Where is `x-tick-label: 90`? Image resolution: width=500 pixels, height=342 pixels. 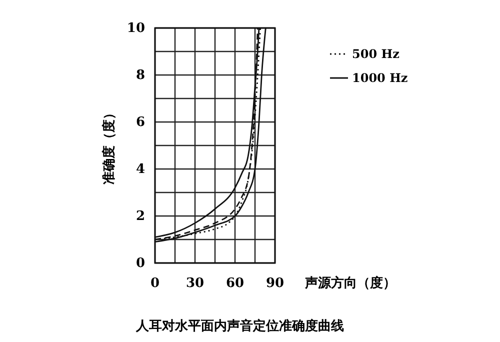 x-tick-label: 90 is located at coordinates (275, 283).